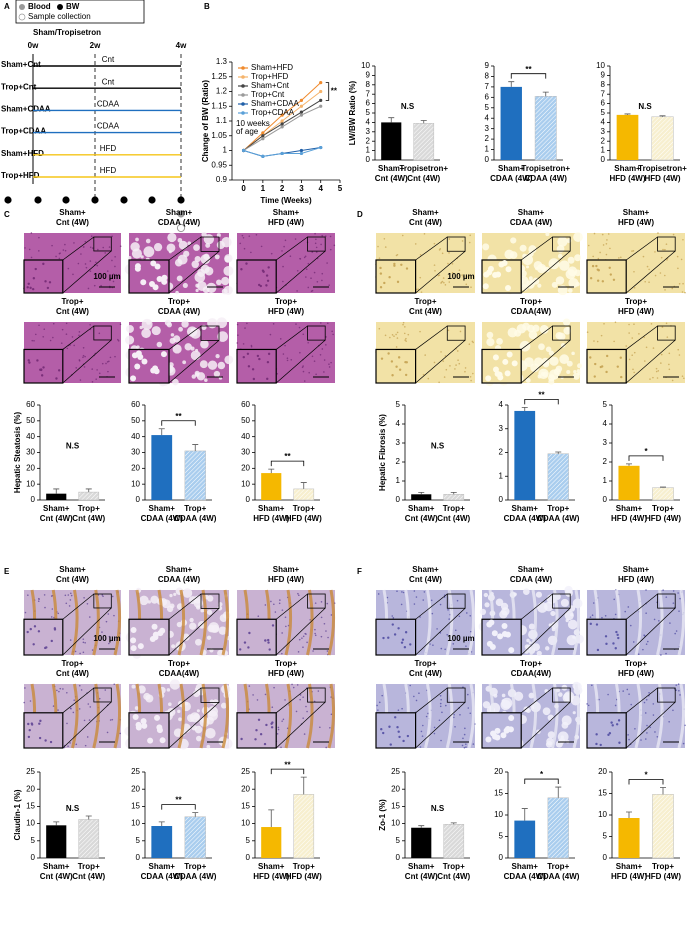  What do you see at coordinates (602, 793) in the screenshot?
I see `y-tick-label: 15` at bounding box center [602, 793].